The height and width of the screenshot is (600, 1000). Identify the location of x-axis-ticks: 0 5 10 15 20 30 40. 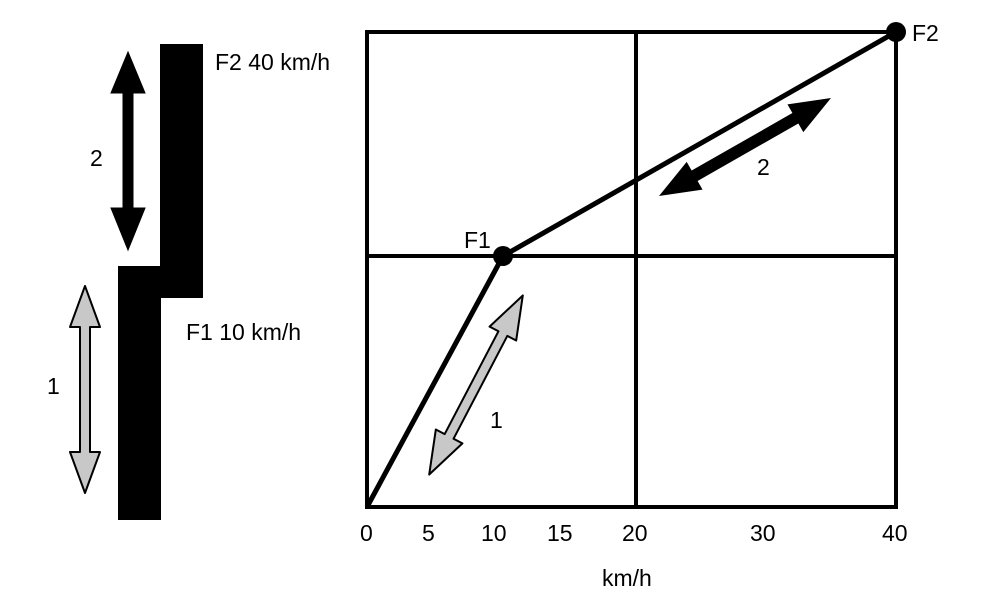
(634, 533).